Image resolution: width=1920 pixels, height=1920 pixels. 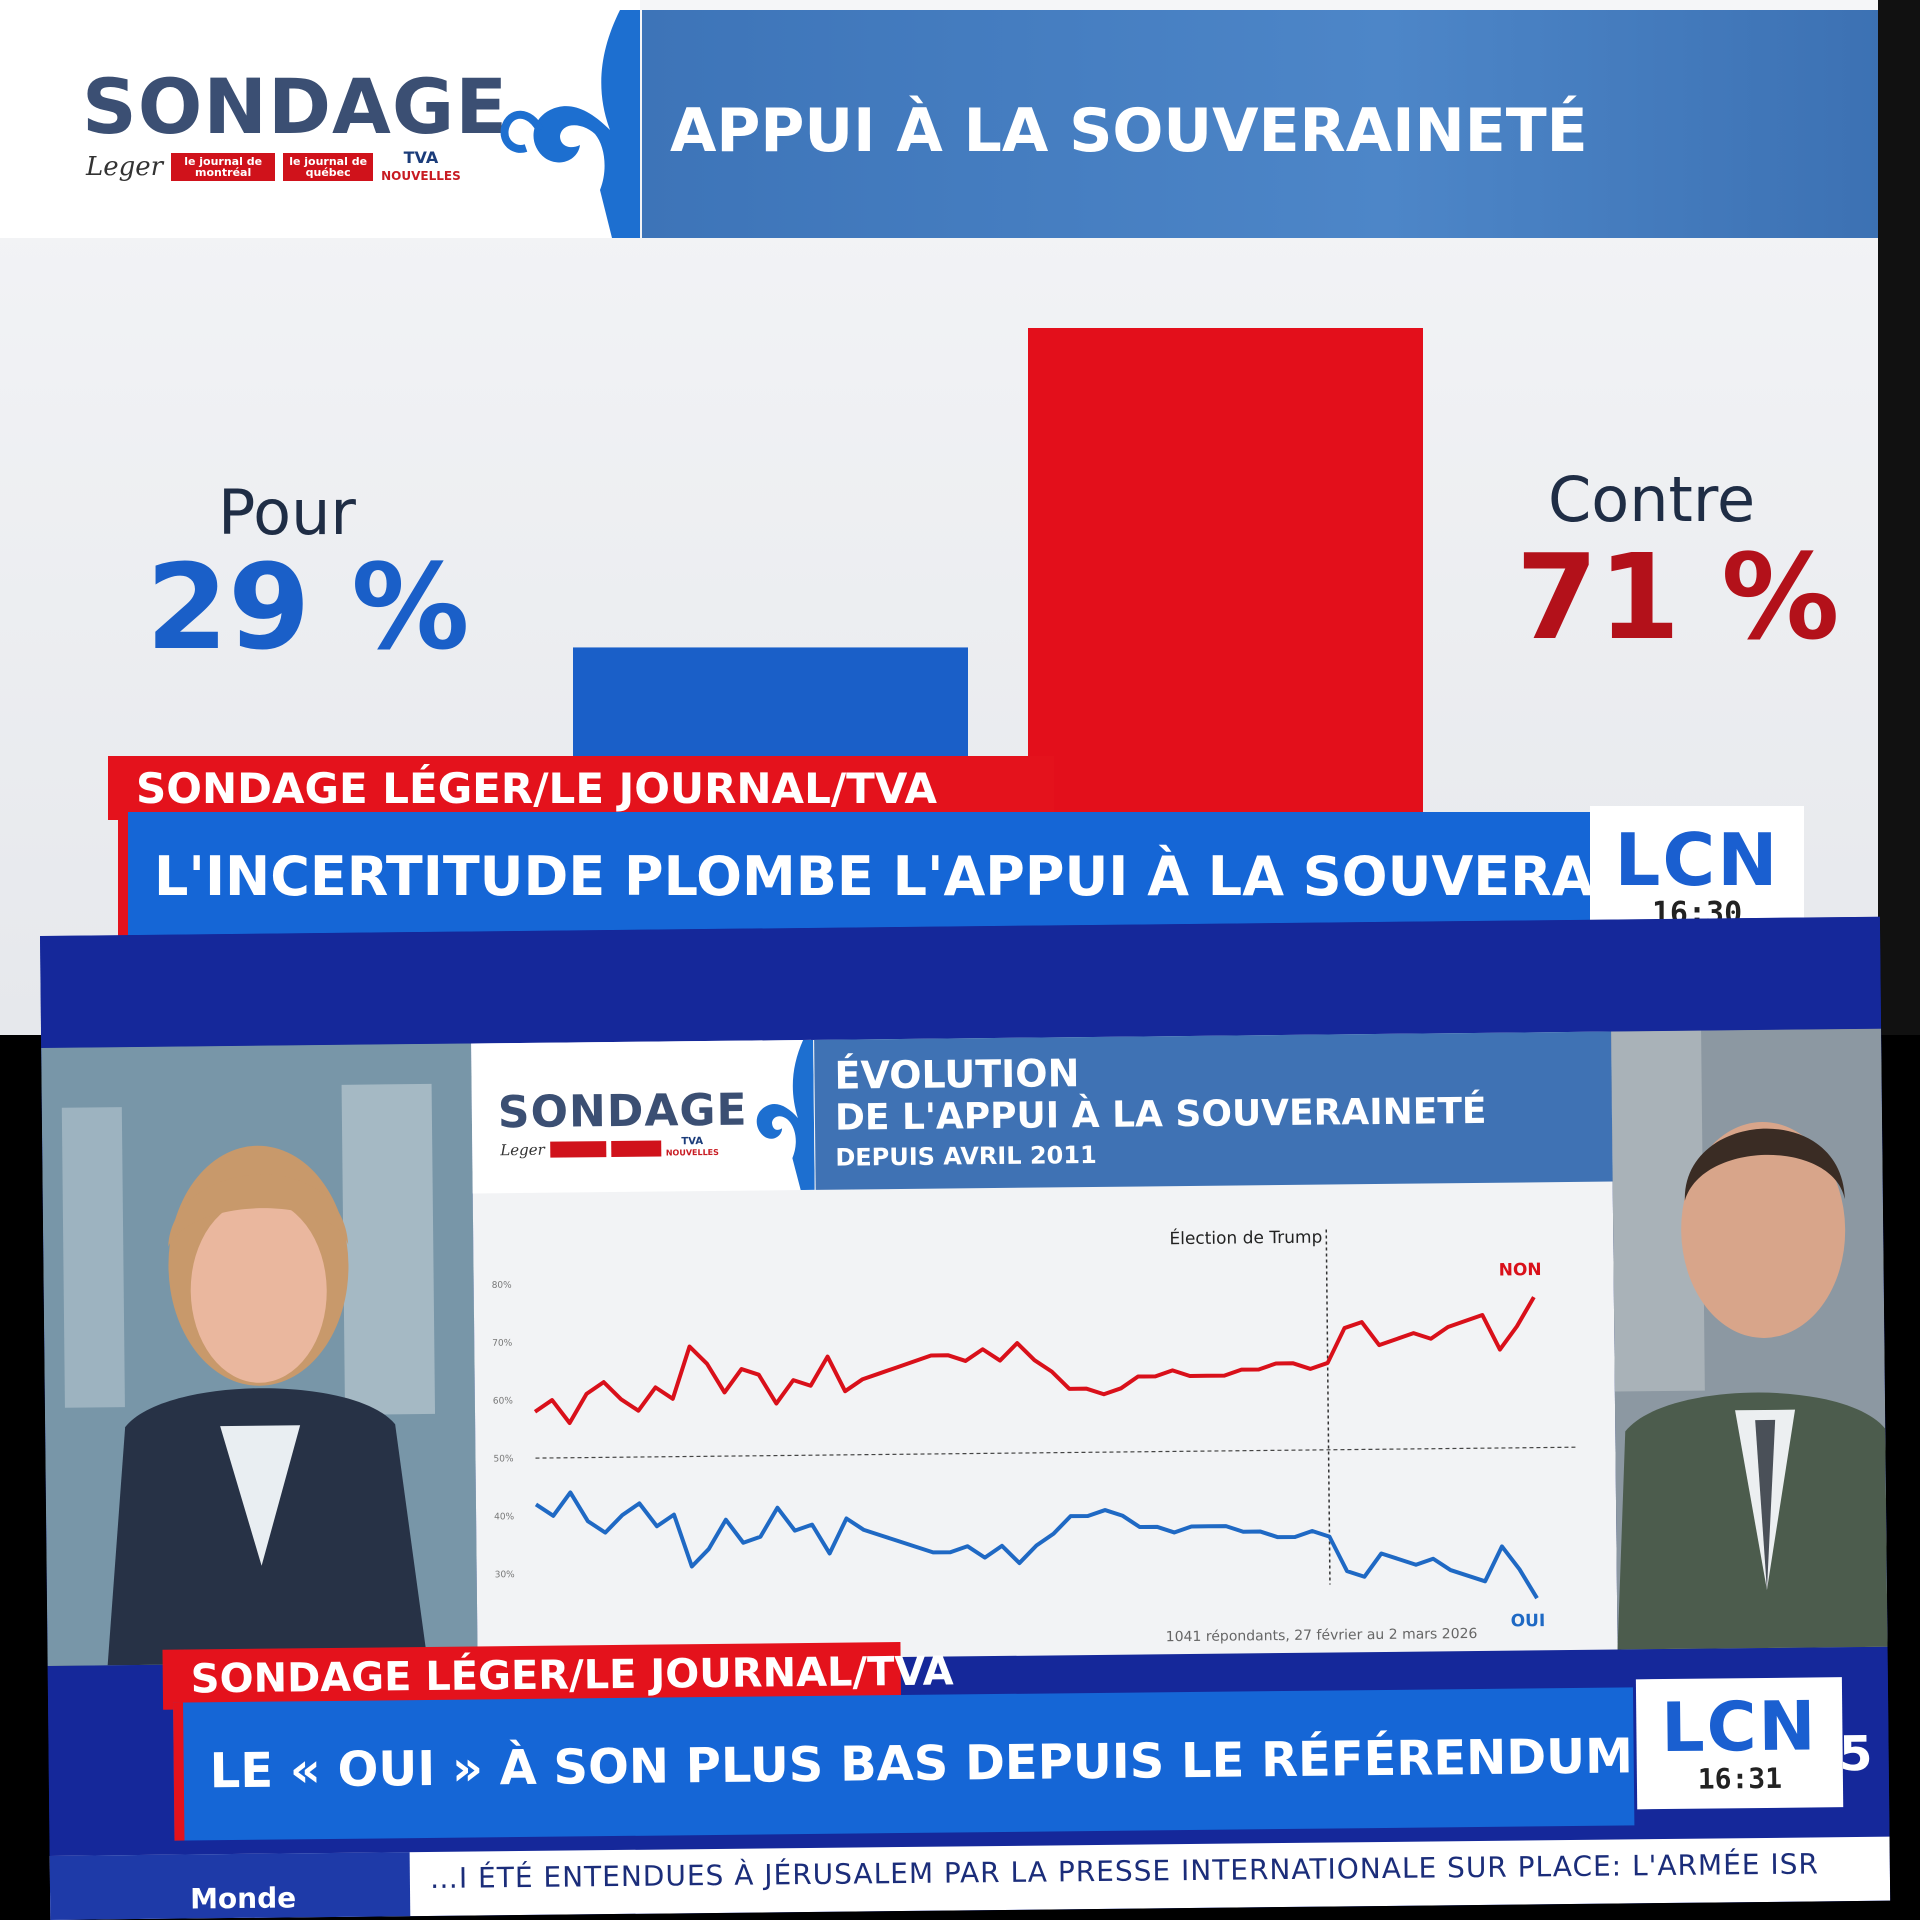 I want to click on tva-logo-sub: NOUVELLES, so click(x=421, y=175).